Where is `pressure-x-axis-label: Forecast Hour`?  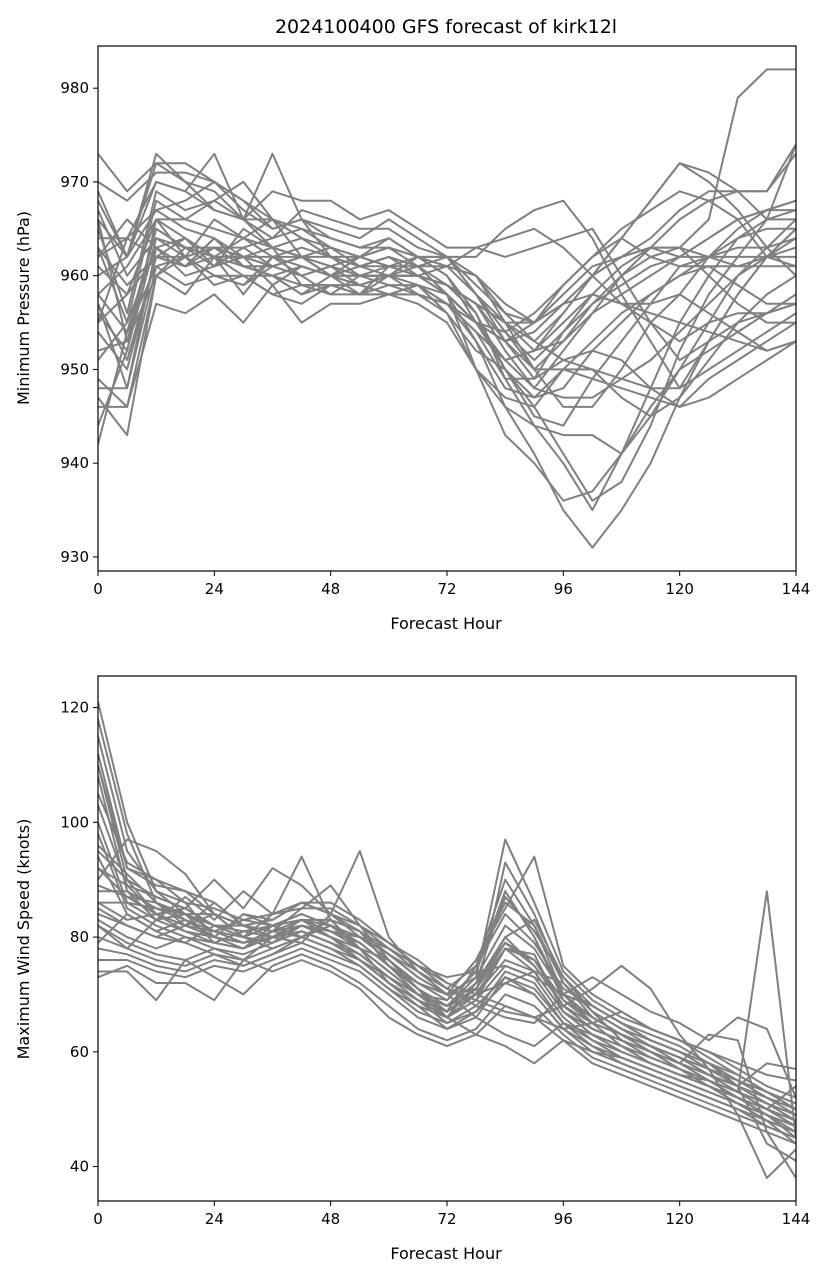 pressure-x-axis-label: Forecast Hour is located at coordinates (446, 623).